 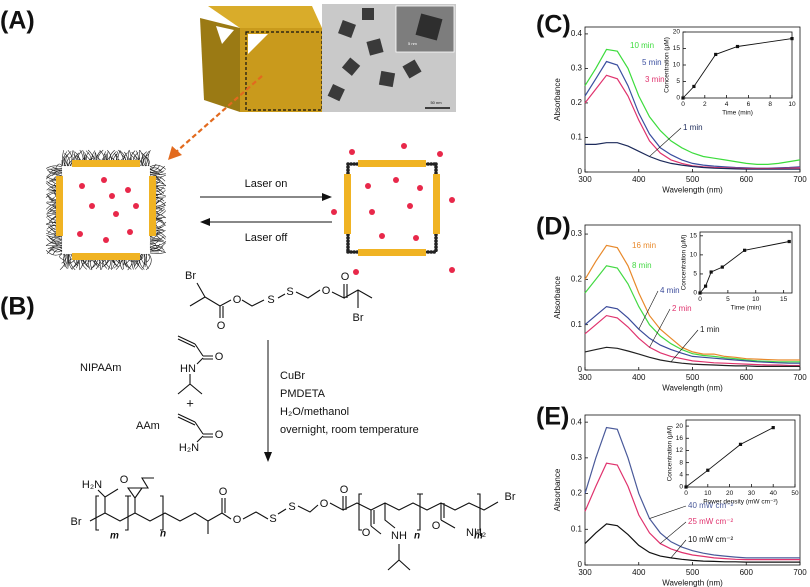 What do you see at coordinates (557, 99) in the screenshot?
I see `y-axis-label: Absorbance` at bounding box center [557, 99].